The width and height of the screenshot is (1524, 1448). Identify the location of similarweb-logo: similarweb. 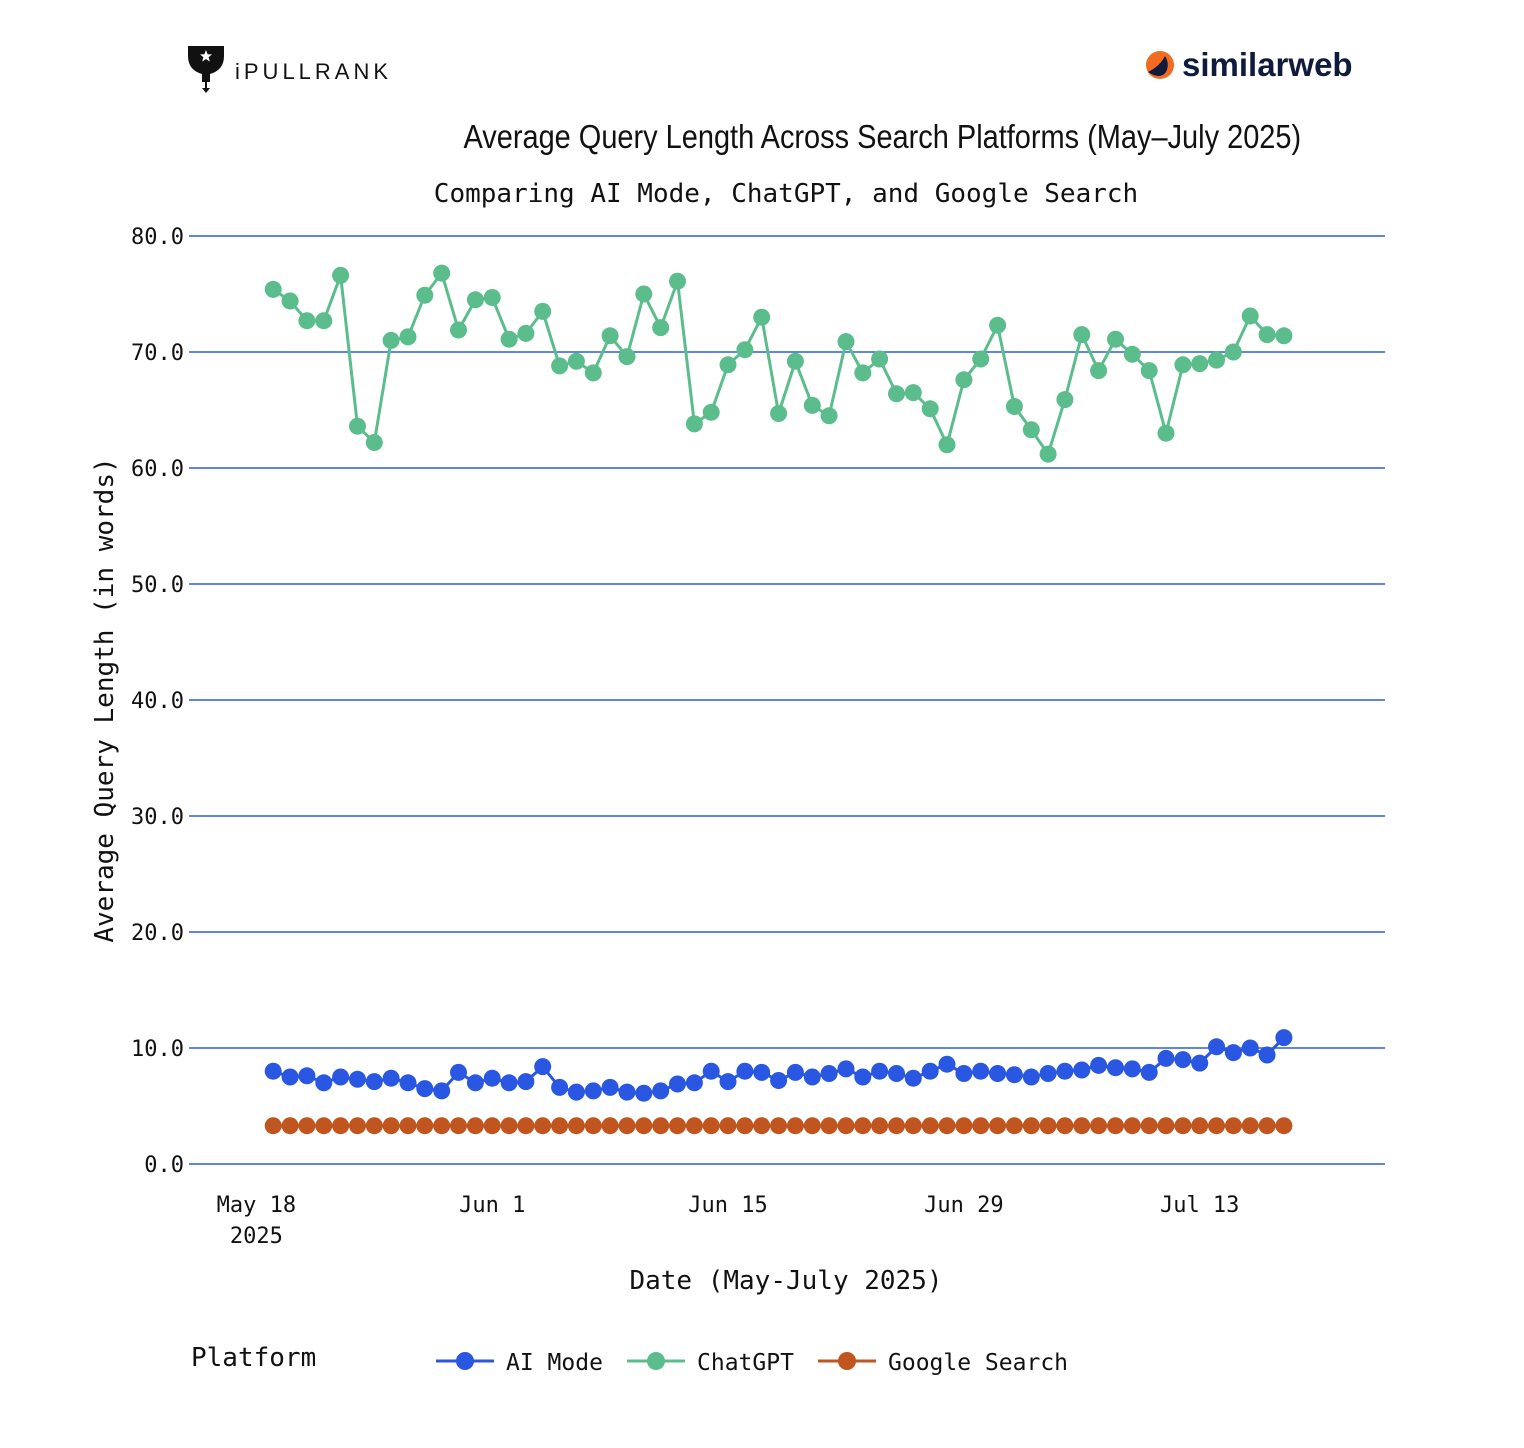
(1249, 64).